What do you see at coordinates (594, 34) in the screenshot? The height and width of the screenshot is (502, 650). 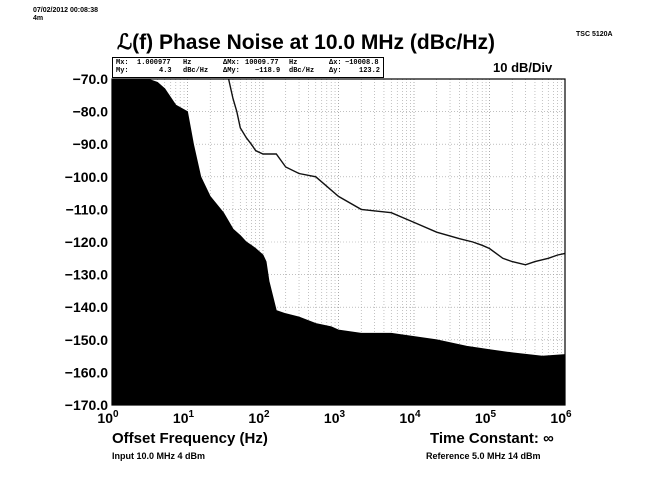 I see `instrument-model: TSC 5120A` at bounding box center [594, 34].